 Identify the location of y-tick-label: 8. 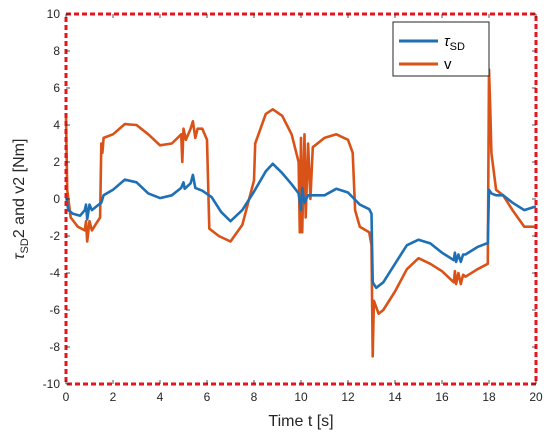
(56, 51).